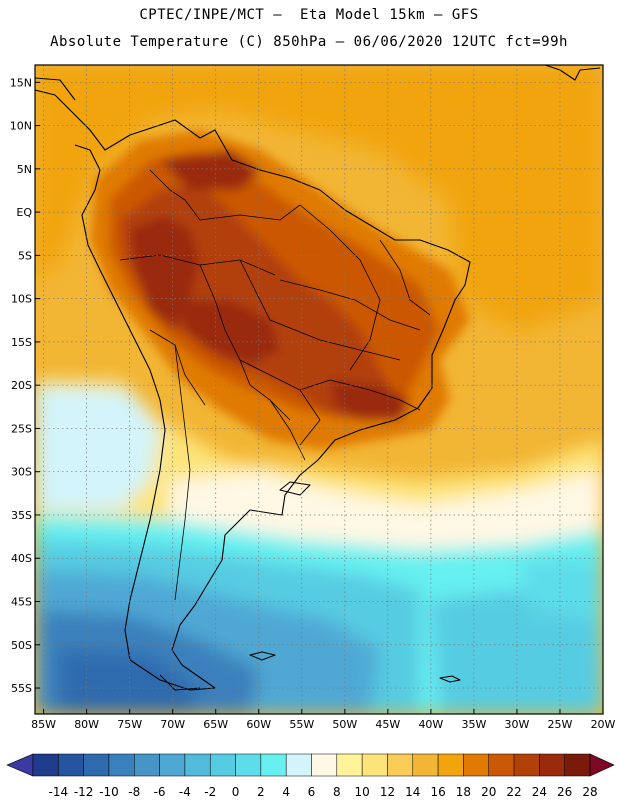  Describe the element at coordinates (21, 515) in the screenshot. I see `lat-label: 35S` at that location.